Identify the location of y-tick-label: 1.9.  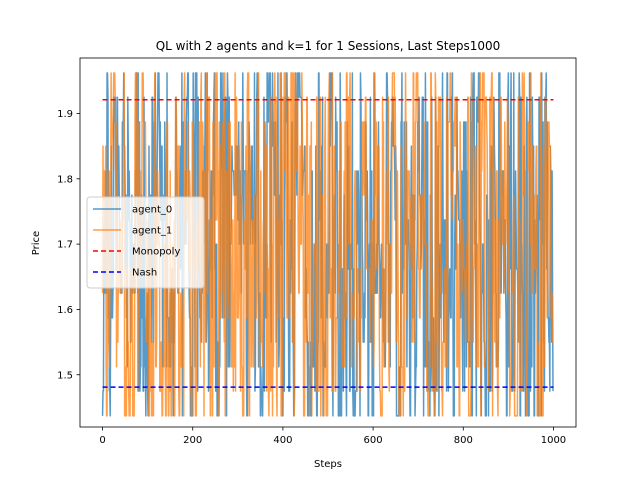
(65, 114).